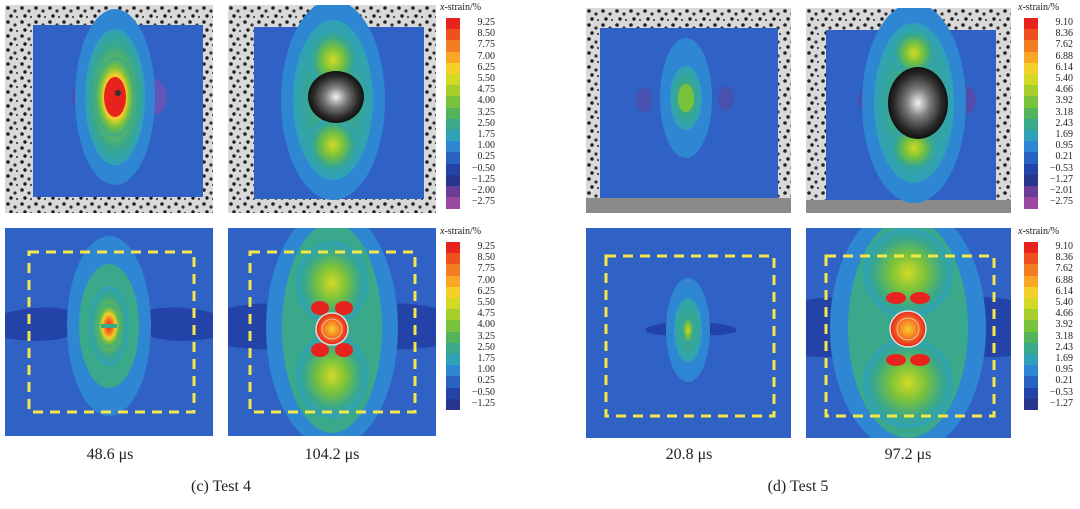  Describe the element at coordinates (486, 370) in the screenshot. I see `colorbar-tick-label: 1.00` at that location.